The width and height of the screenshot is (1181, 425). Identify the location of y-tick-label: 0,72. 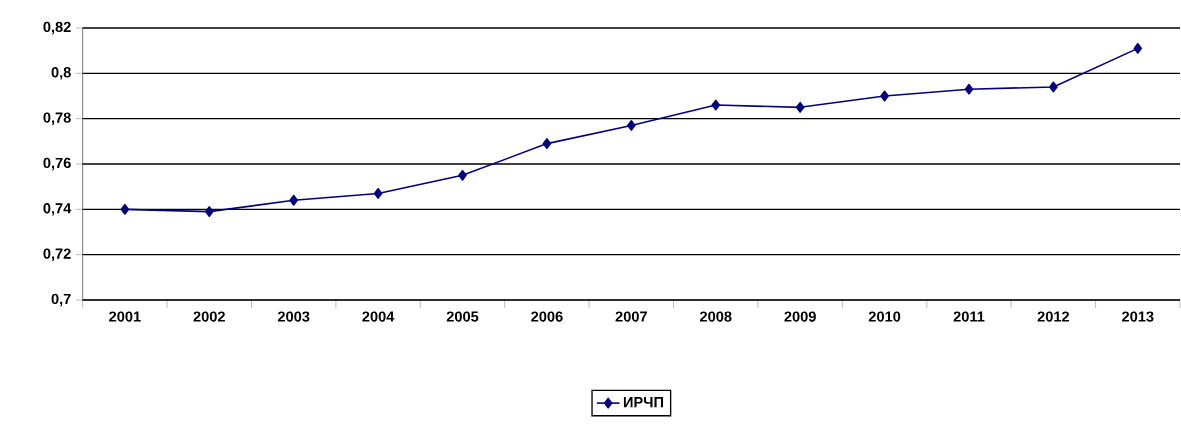
(57, 254).